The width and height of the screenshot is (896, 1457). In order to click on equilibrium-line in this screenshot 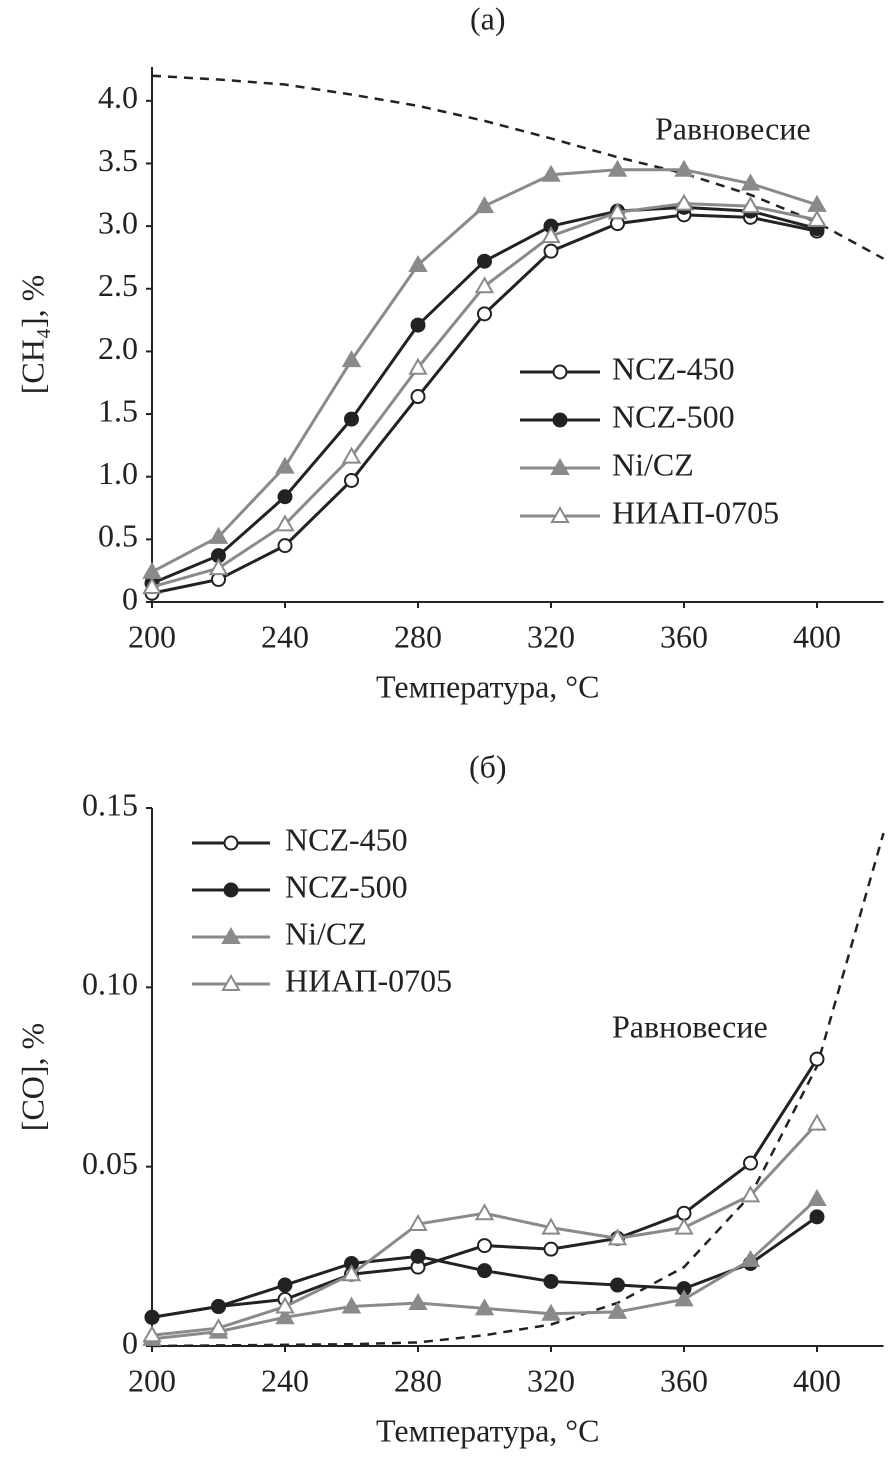, I will do `click(518, 167)`.